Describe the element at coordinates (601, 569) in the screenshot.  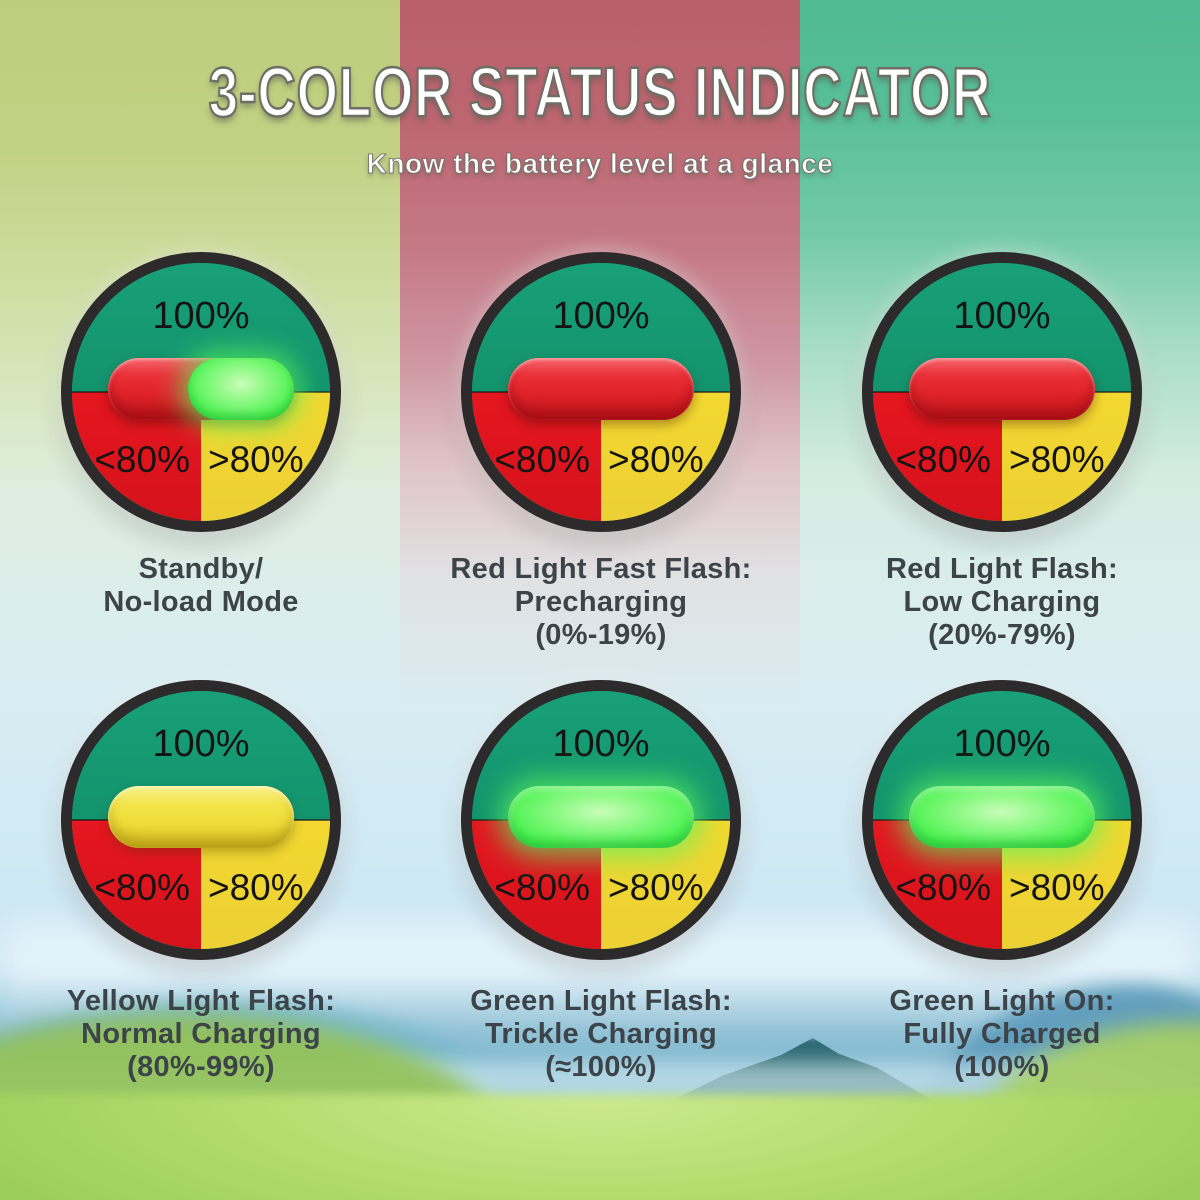
I see `caption-line: Red Light Fast Flash:` at that location.